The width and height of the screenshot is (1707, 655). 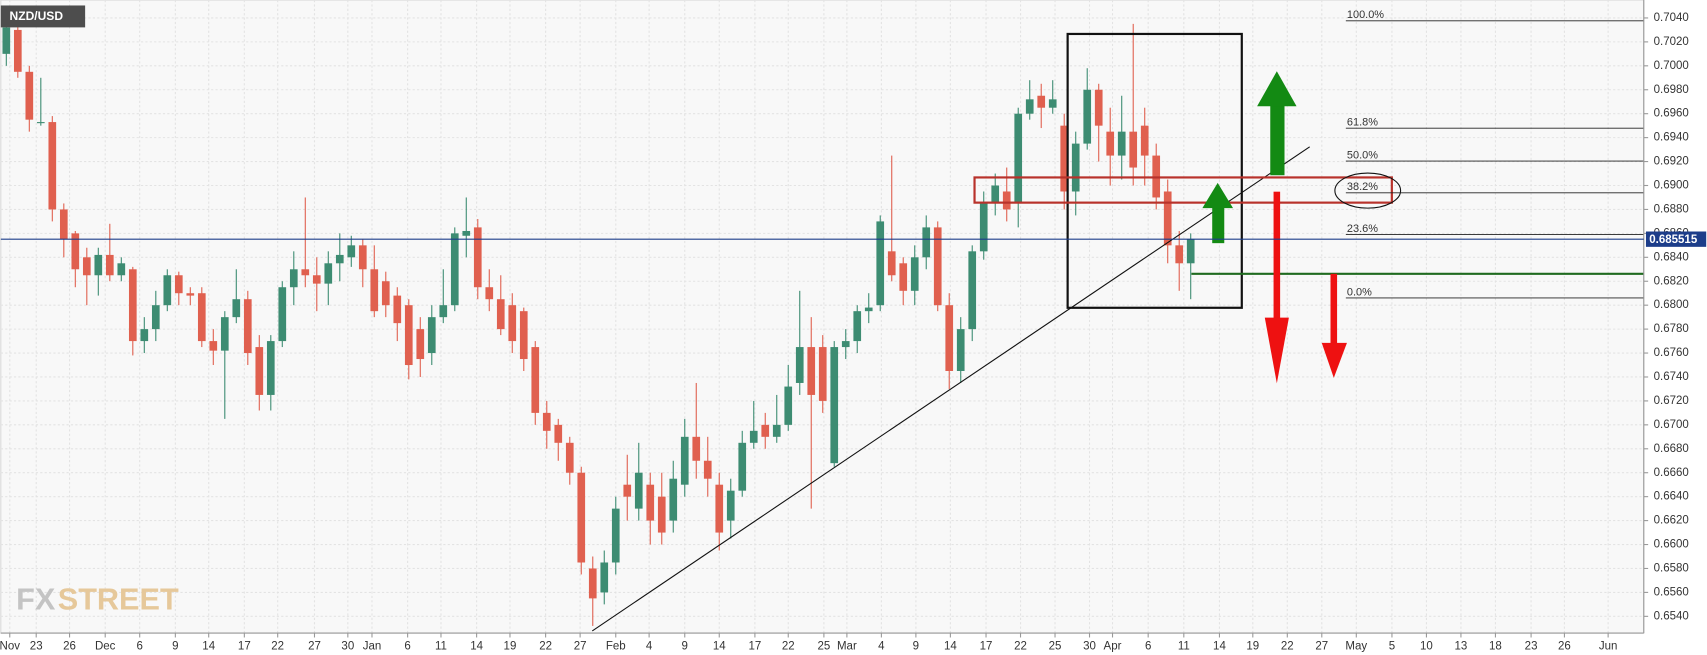 What do you see at coordinates (1148, 646) in the screenshot?
I see `x-tick-label: 6` at bounding box center [1148, 646].